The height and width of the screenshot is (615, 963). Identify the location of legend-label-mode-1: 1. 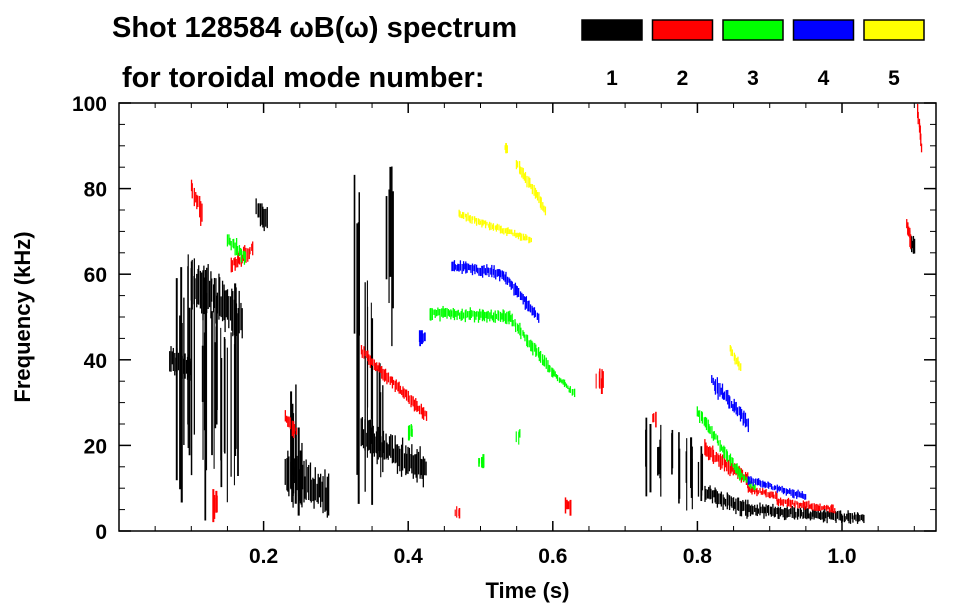
(612, 78).